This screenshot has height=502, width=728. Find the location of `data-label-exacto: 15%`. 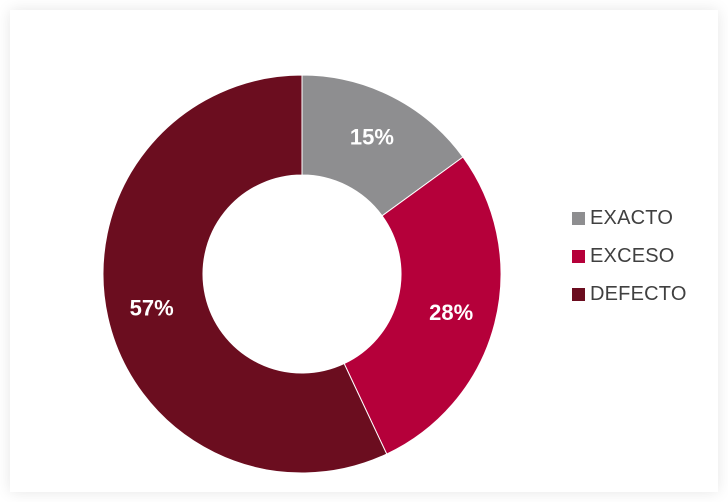

data-label-exacto: 15% is located at coordinates (372, 137).